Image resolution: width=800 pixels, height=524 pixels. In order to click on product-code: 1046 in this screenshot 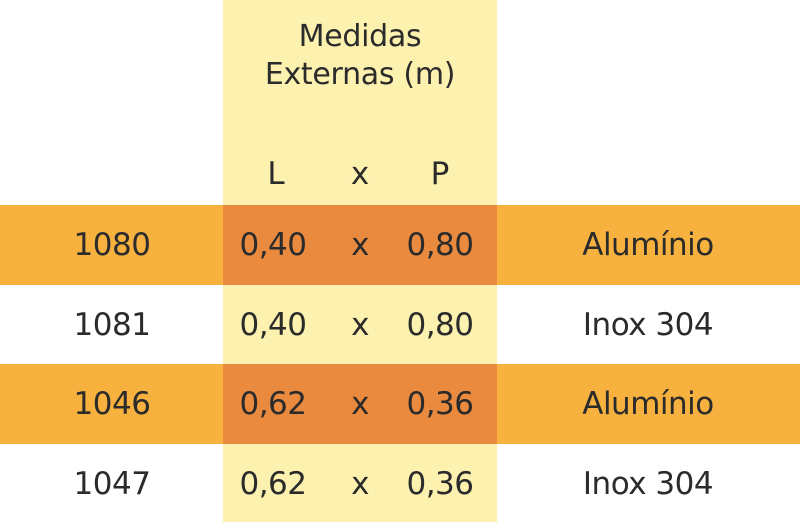, I will do `click(112, 404)`.